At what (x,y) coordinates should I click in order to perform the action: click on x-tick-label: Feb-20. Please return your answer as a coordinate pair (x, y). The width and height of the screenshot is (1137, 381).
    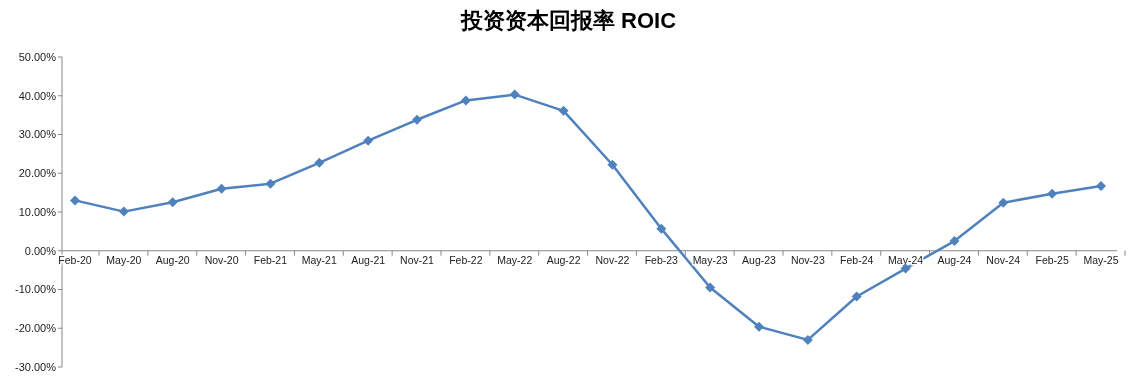
    Looking at the image, I should click on (75, 259).